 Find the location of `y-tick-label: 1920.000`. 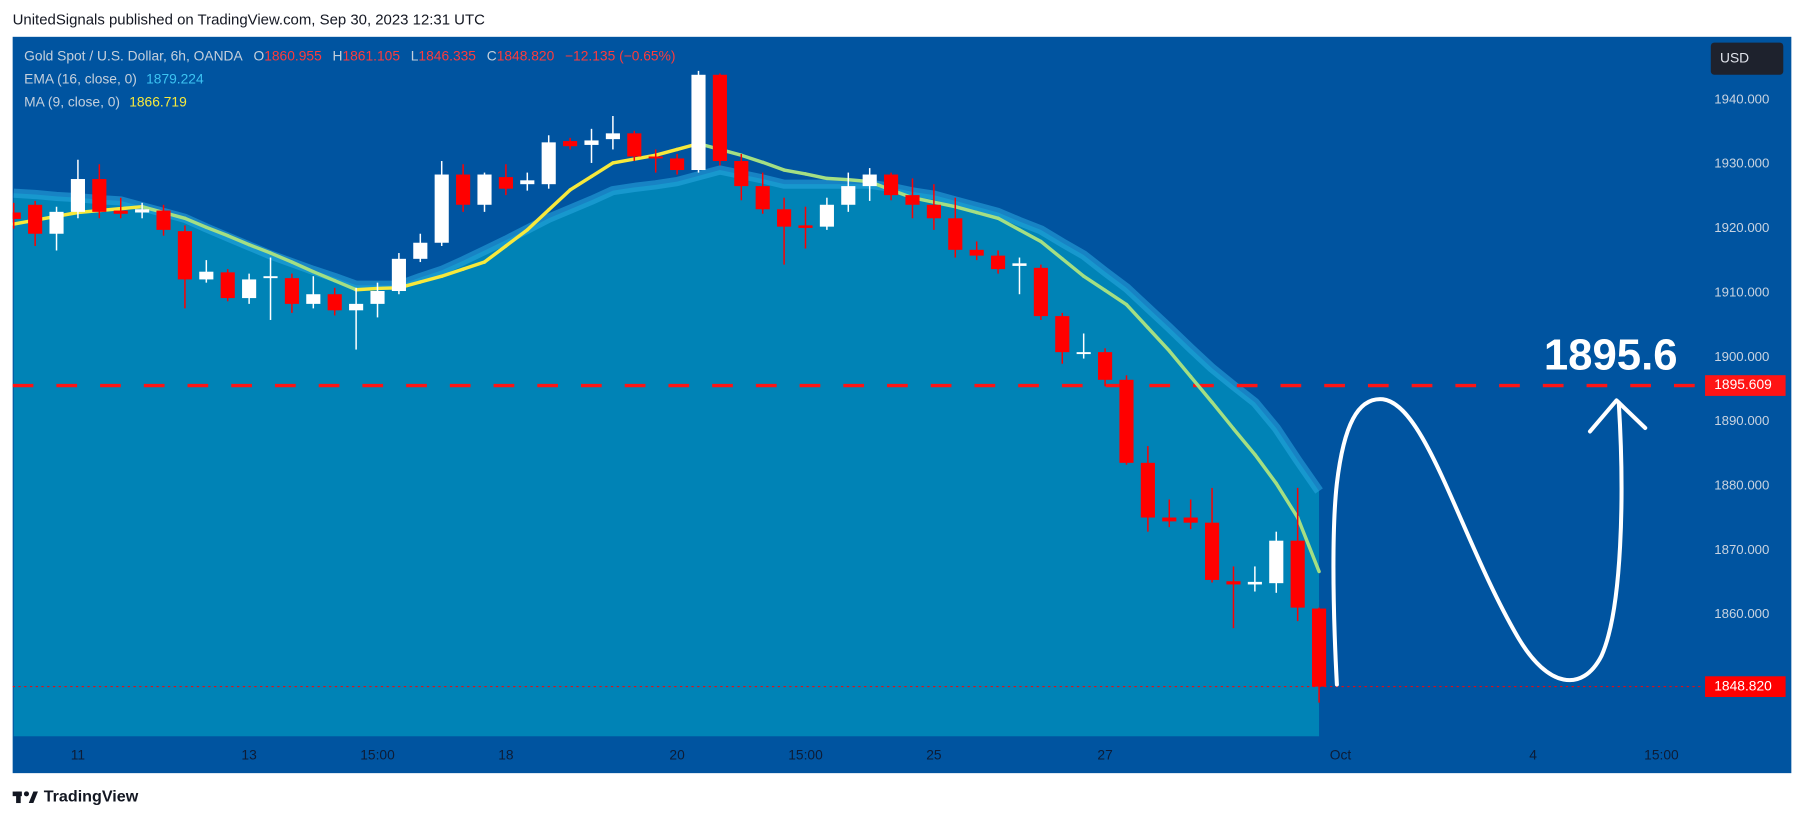

y-tick-label: 1920.000 is located at coordinates (1741, 227).